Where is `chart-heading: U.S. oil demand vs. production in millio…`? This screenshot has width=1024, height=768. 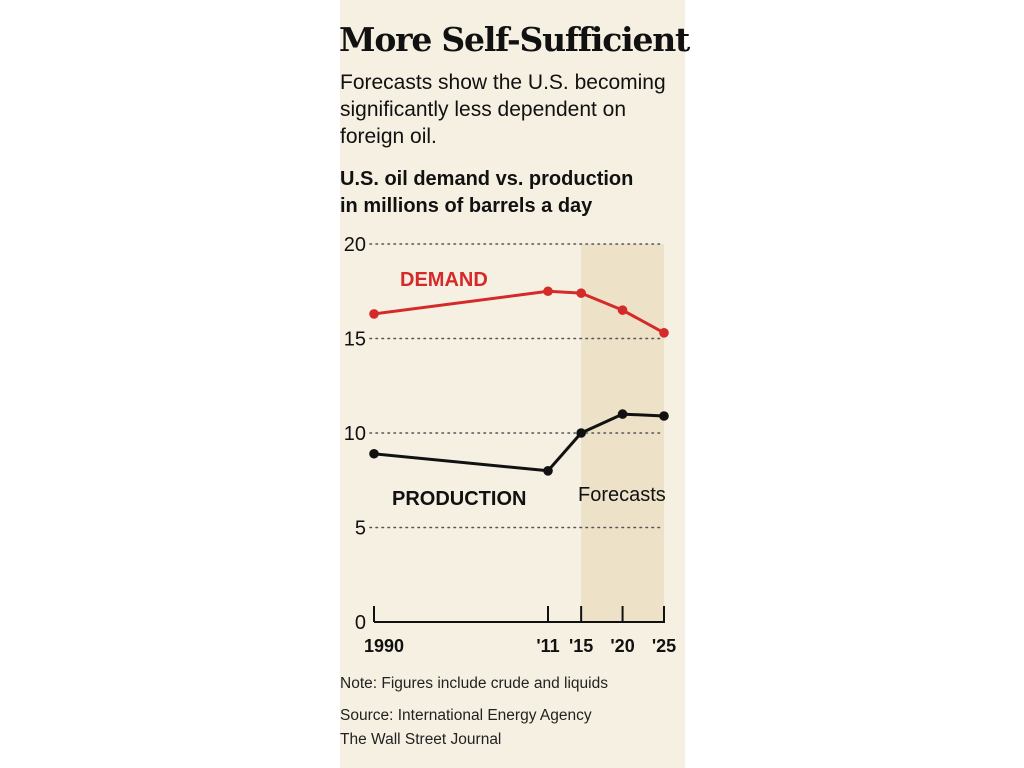 chart-heading: U.S. oil demand vs. production in millio… is located at coordinates (510, 193).